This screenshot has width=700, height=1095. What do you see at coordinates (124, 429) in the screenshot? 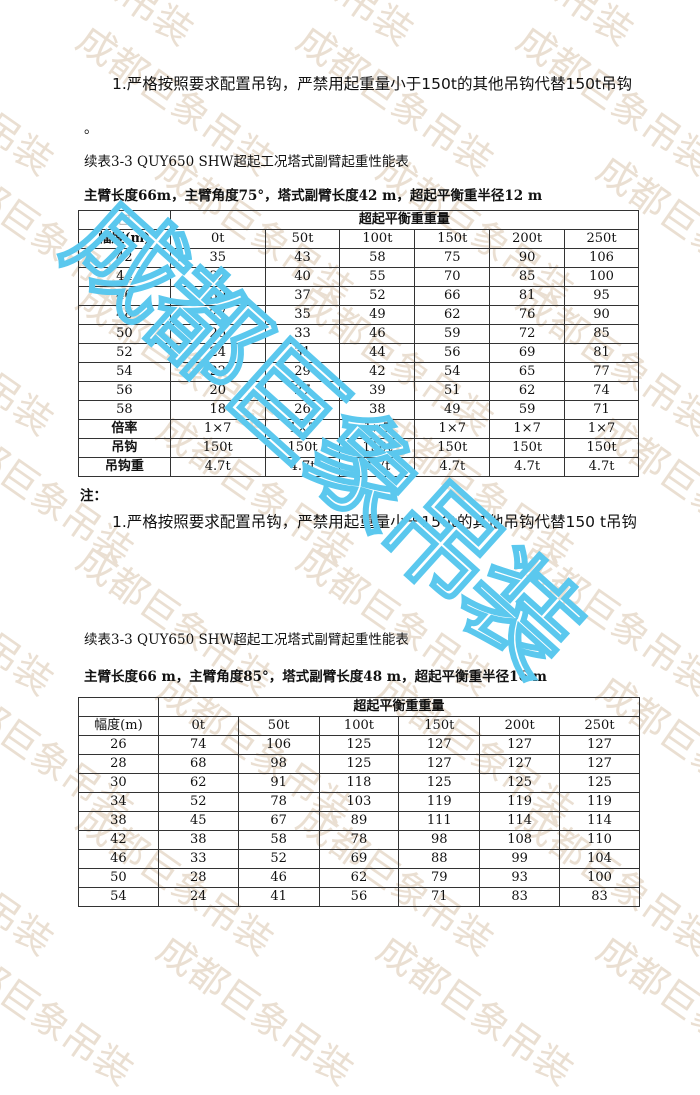
I see `row-label: 倍率` at bounding box center [124, 429].